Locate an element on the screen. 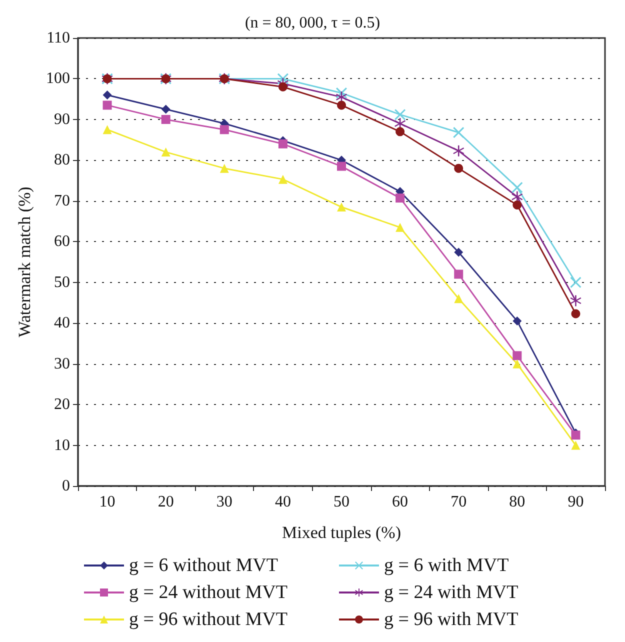  x-tick-label: 80 is located at coordinates (517, 502).